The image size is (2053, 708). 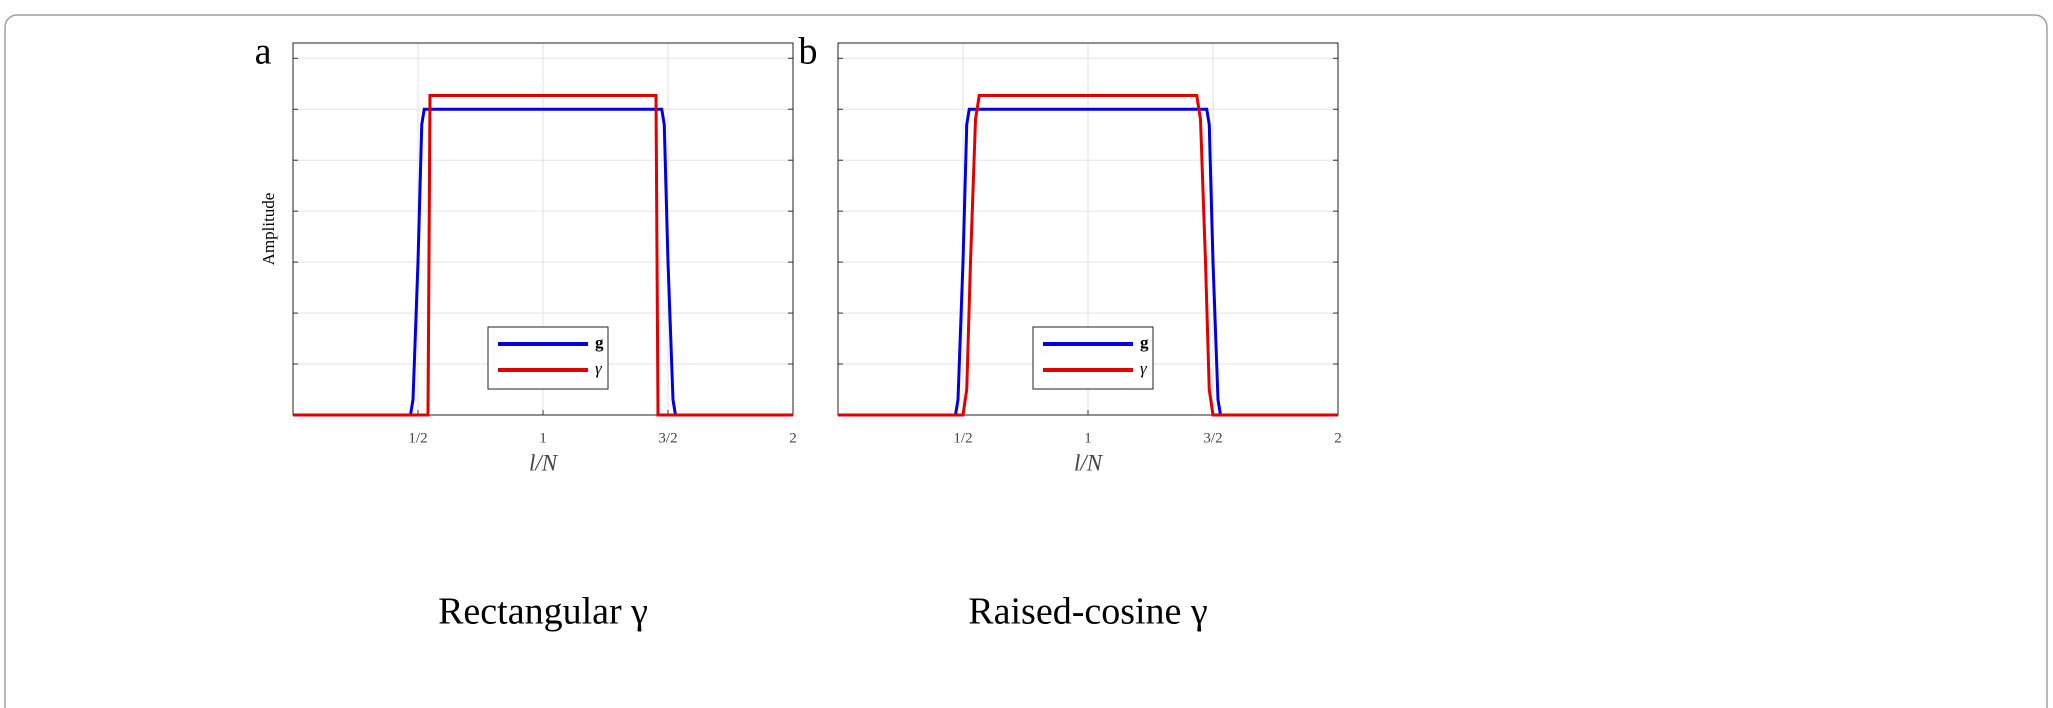 I want to click on panel-label: a, so click(x=263, y=52).